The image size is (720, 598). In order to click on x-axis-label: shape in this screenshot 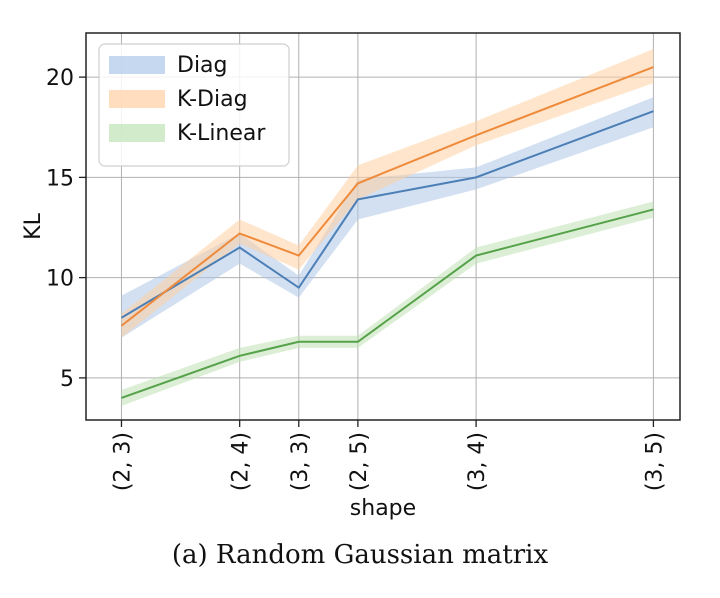, I will do `click(383, 508)`.